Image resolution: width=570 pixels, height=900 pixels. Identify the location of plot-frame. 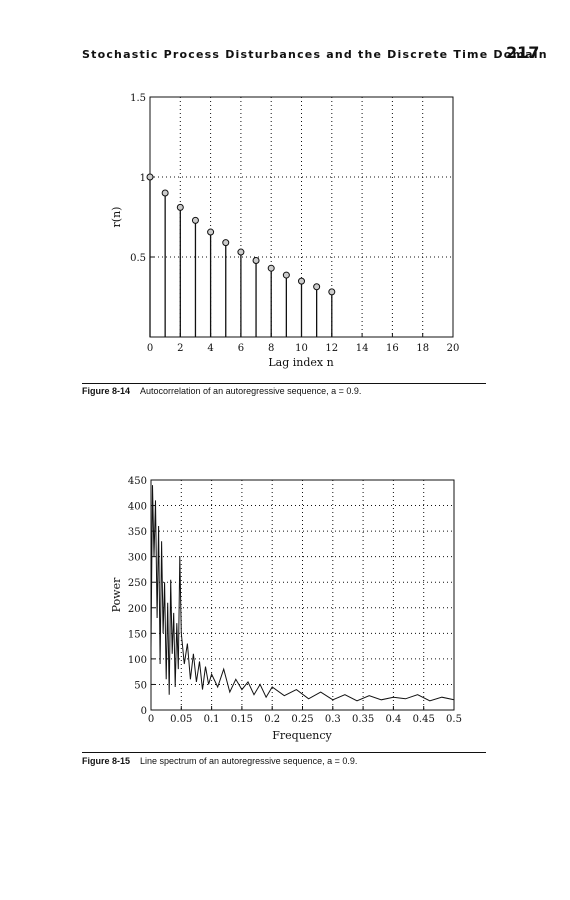
(302, 595).